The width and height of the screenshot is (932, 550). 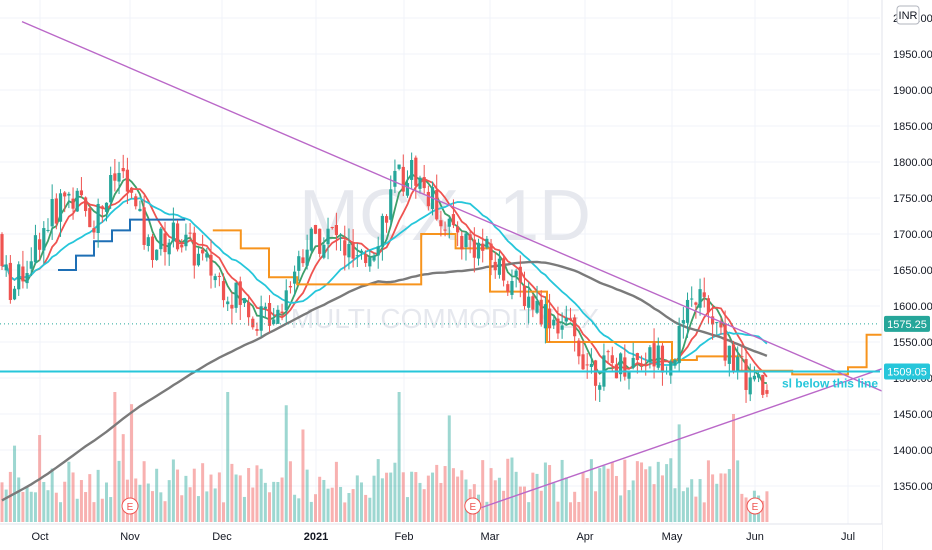 What do you see at coordinates (912, 235) in the screenshot?
I see `y-tick-label: 1700.00` at bounding box center [912, 235].